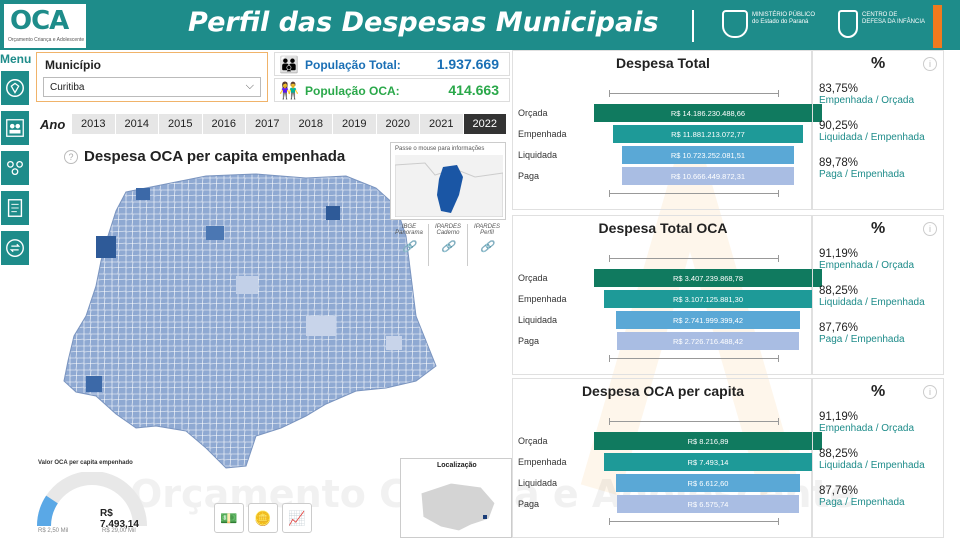 Image resolution: width=960 pixels, height=540 pixels. Describe the element at coordinates (708, 504) in the screenshot. I see `bar: R$ 6.575,74` at that location.